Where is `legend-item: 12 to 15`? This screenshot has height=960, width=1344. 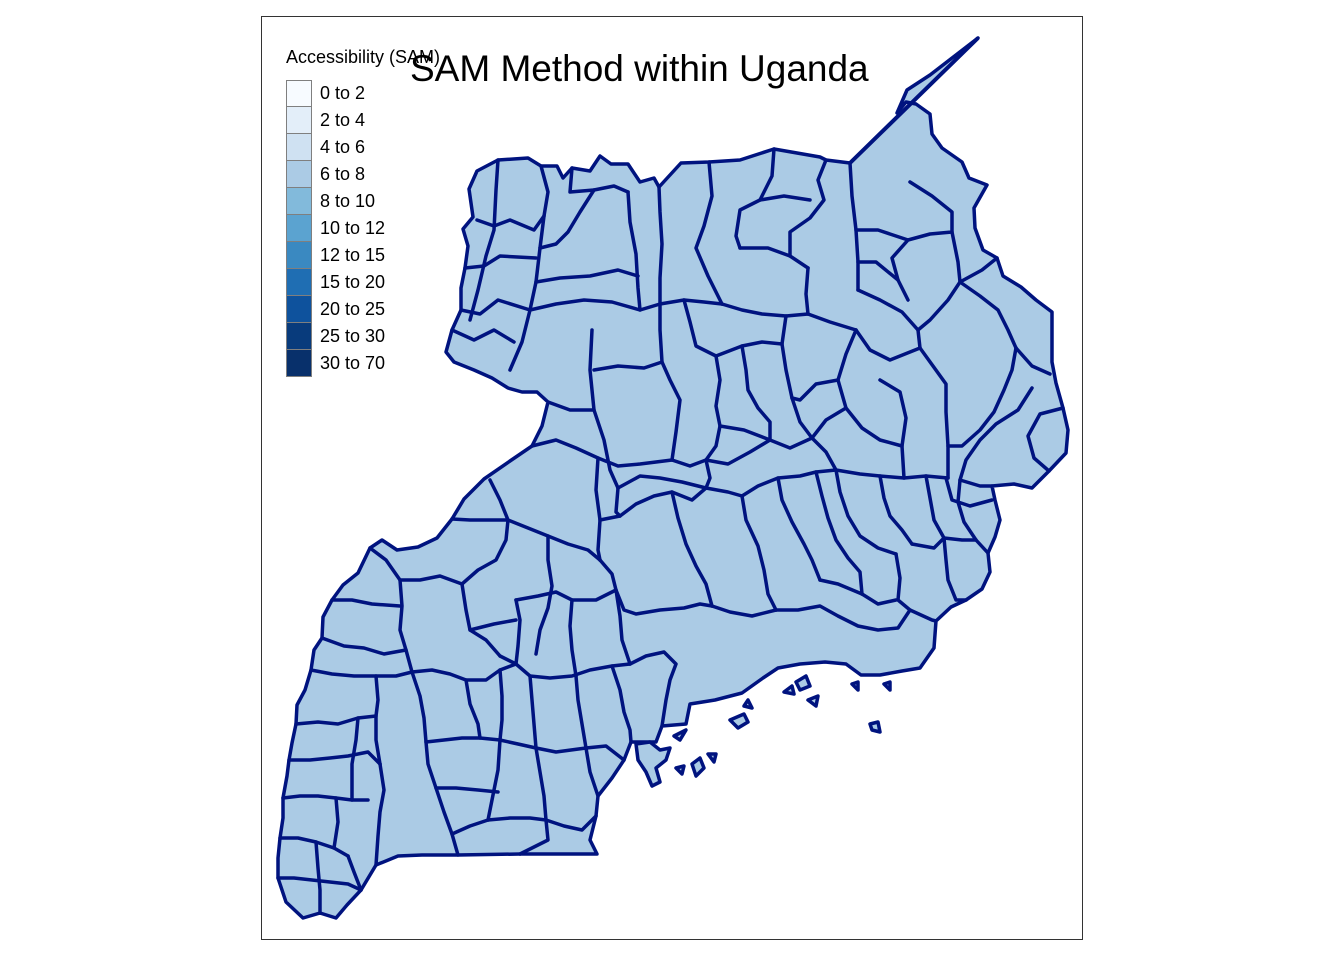 legend-item: 12 to 15 is located at coordinates (363, 255).